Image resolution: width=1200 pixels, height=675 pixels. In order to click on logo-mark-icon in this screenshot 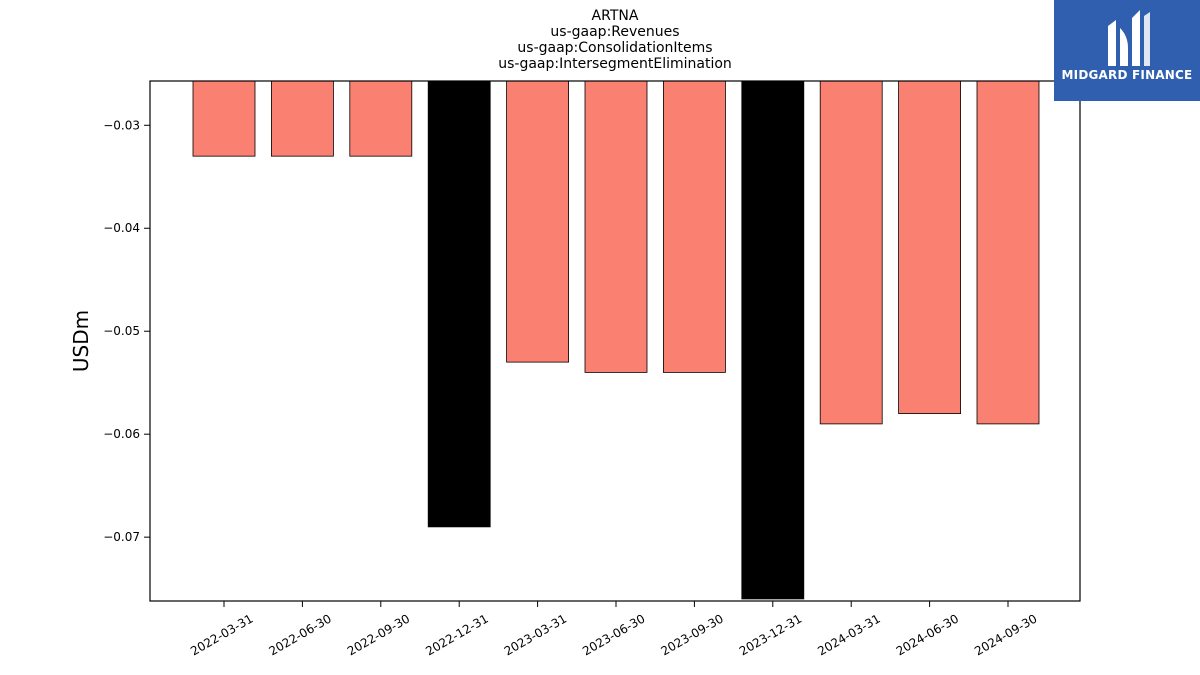, I will do `click(1129, 38)`.